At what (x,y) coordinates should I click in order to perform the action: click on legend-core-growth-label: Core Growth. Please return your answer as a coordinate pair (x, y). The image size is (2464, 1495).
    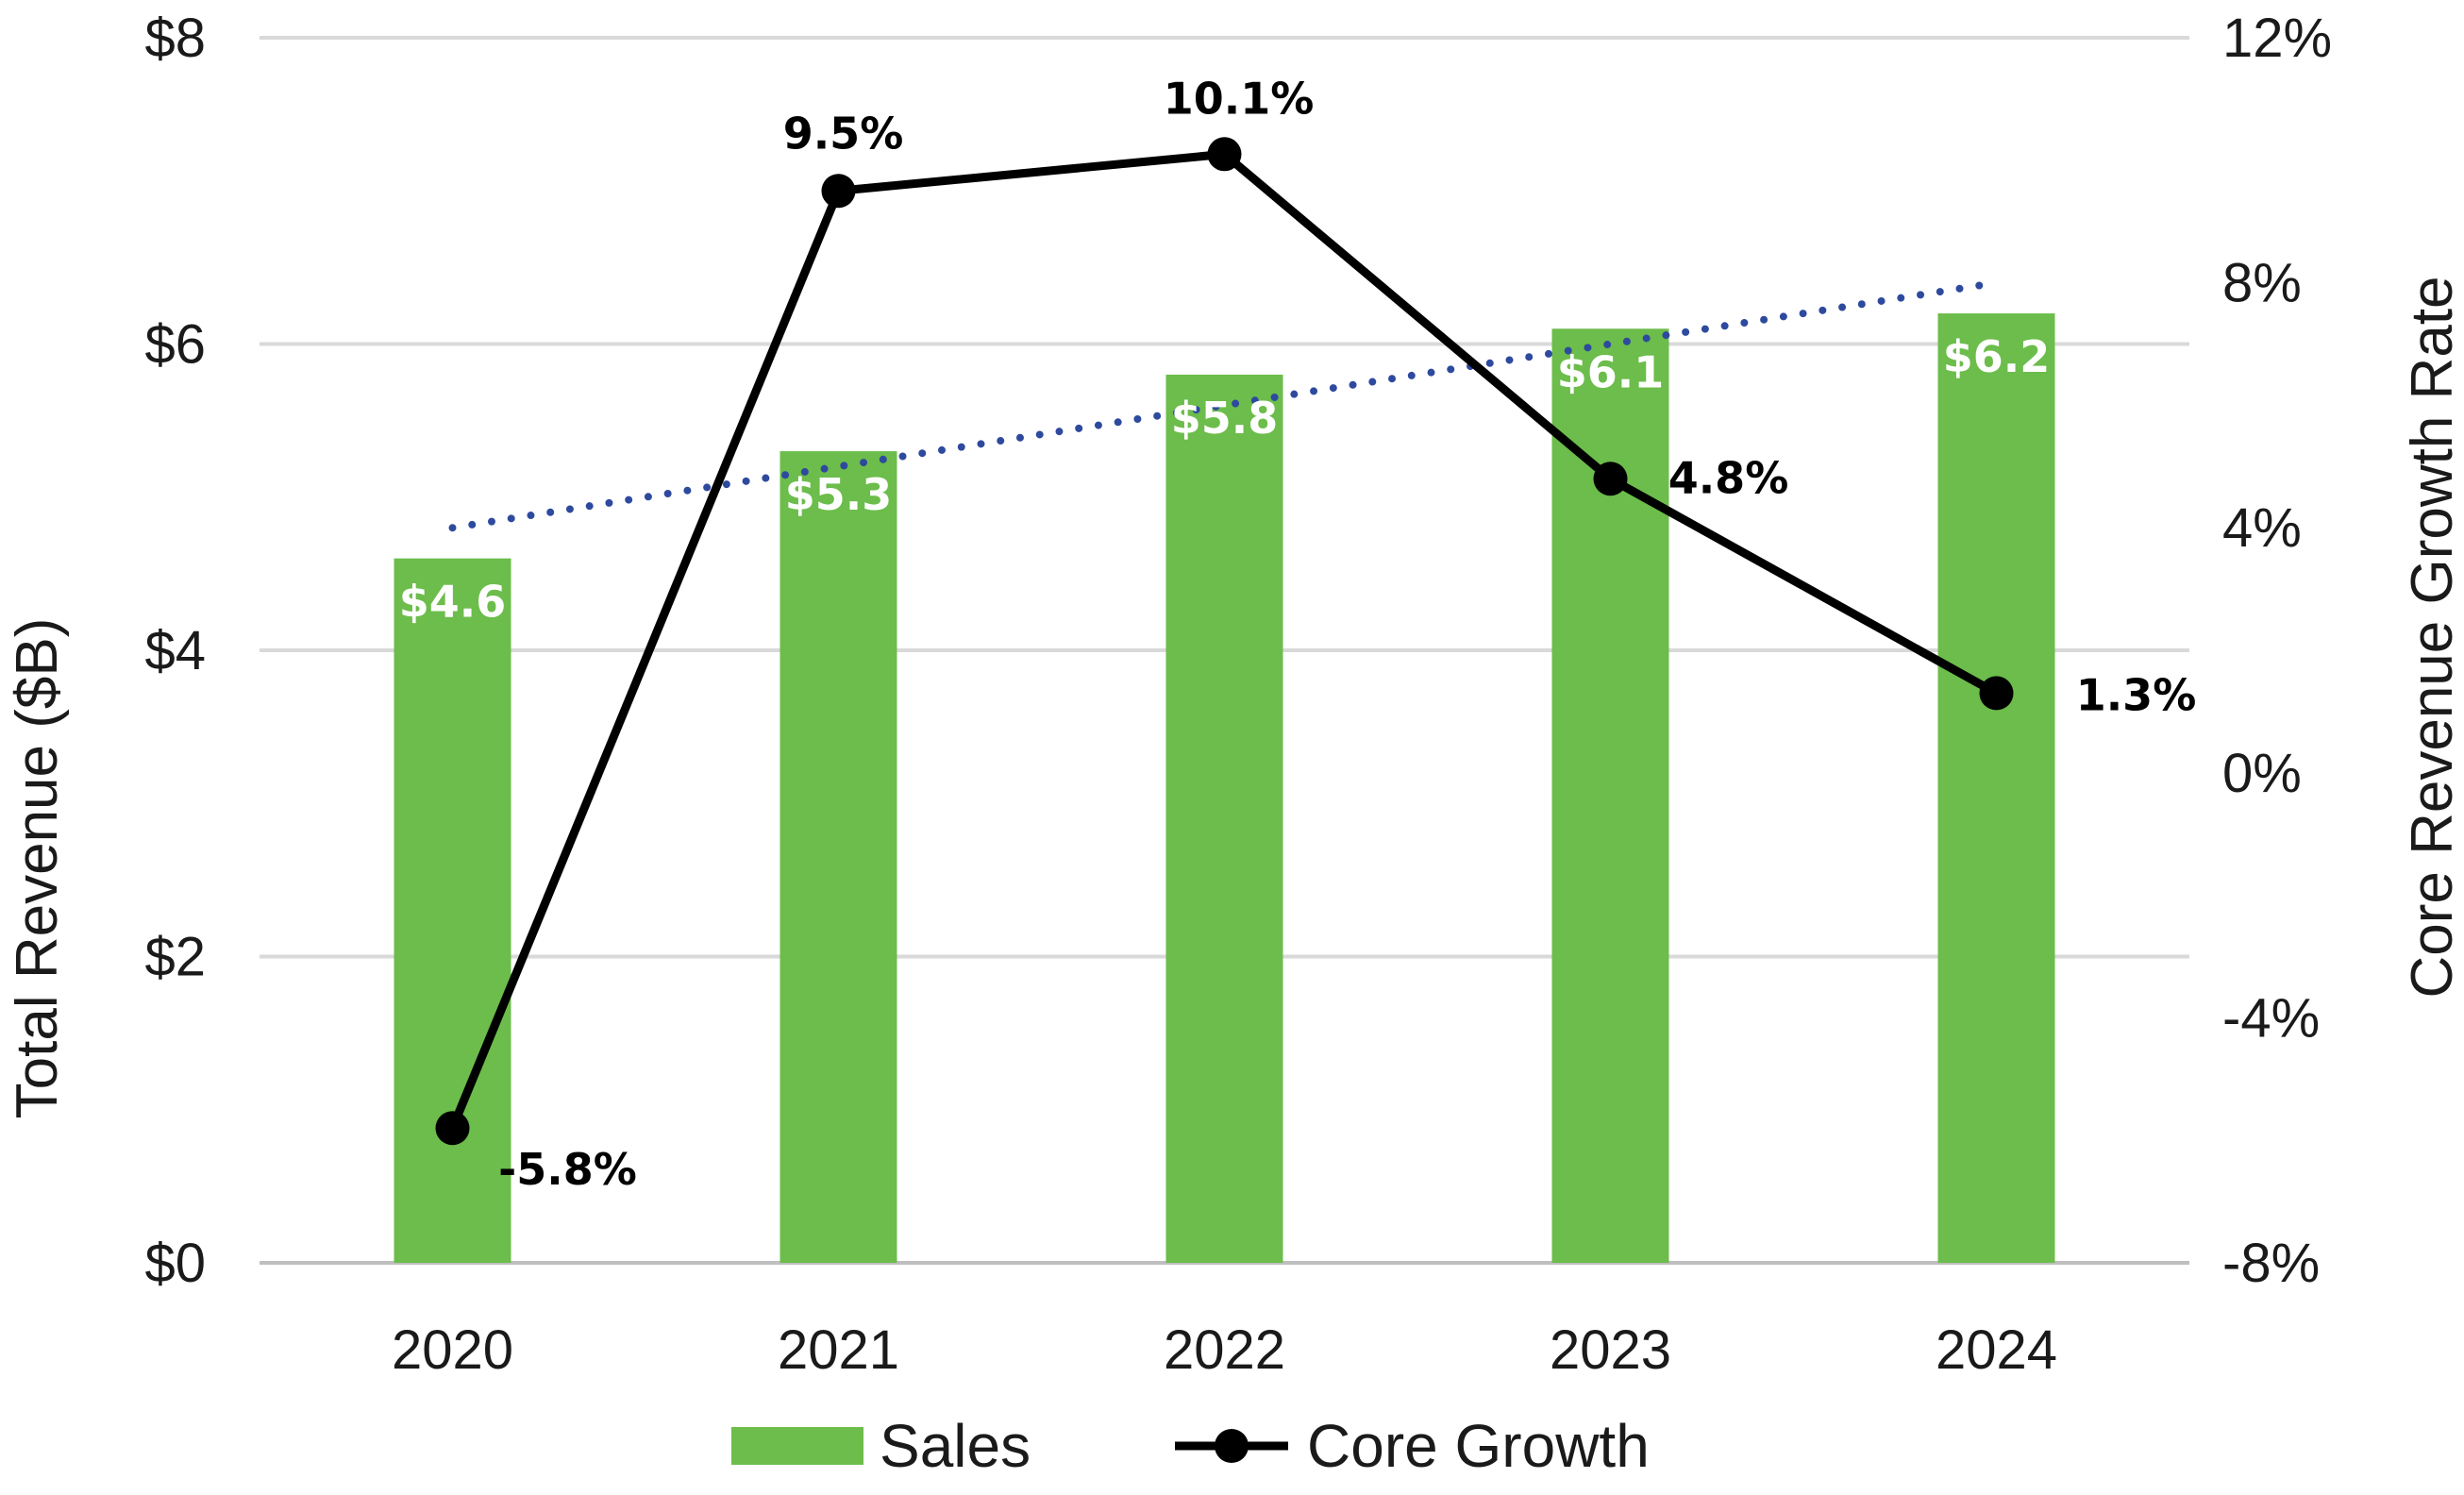
    Looking at the image, I should click on (1478, 1446).